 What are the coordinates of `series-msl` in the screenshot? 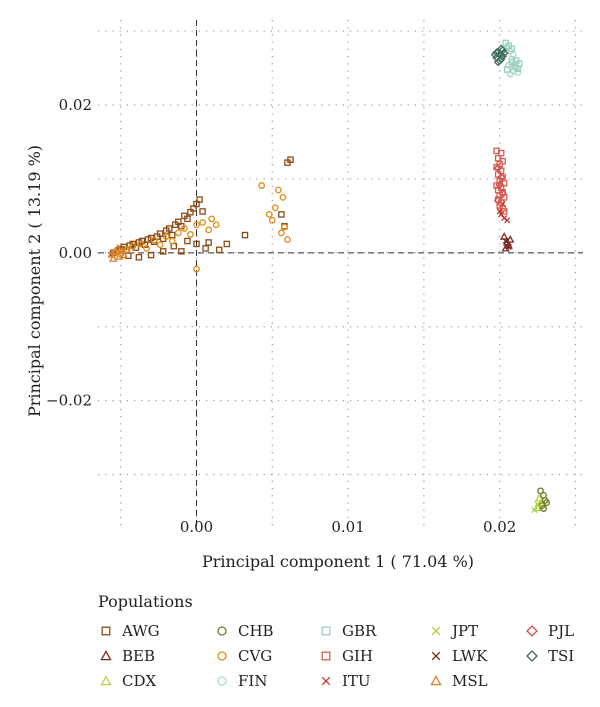 It's located at (119, 252).